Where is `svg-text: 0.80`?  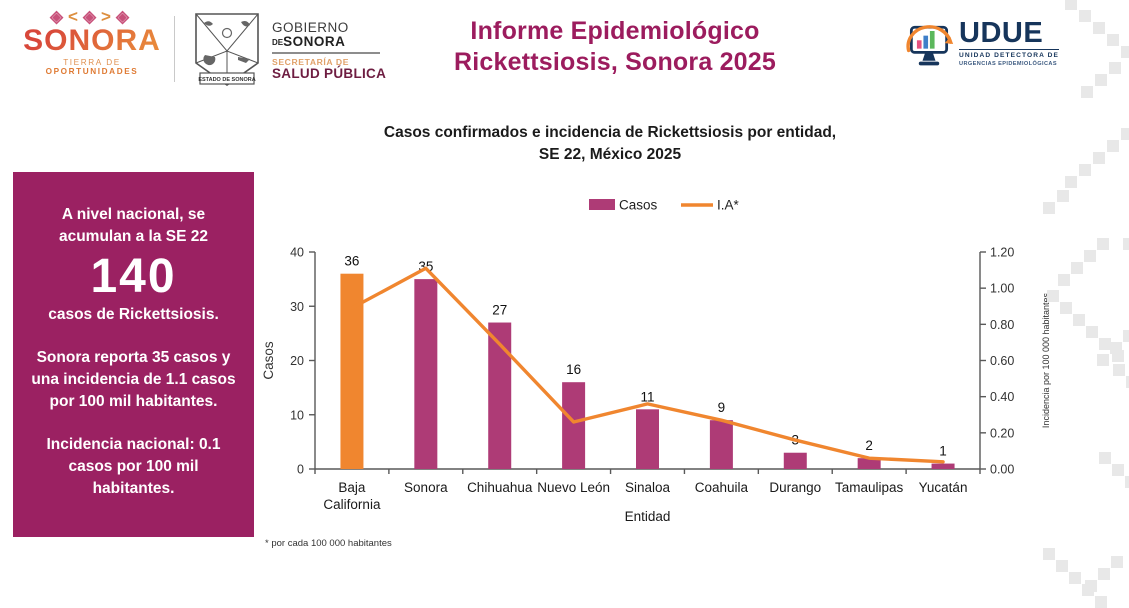
svg-text: 0.80 is located at coordinates (1002, 325).